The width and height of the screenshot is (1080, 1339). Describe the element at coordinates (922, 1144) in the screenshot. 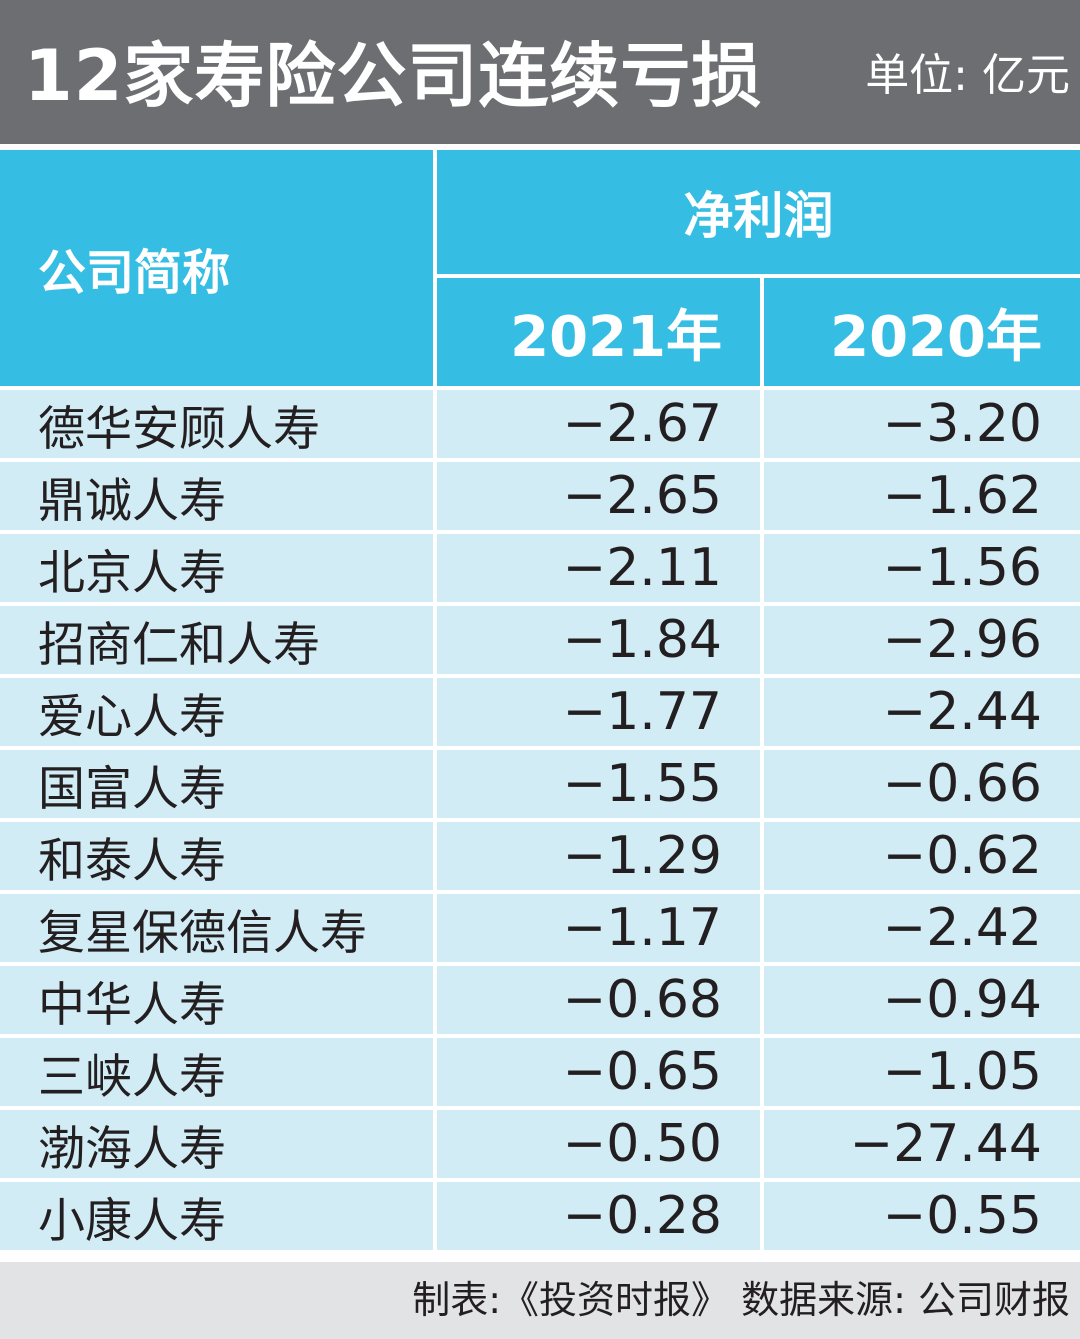

I see `value-2020-cell: −27.44` at that location.